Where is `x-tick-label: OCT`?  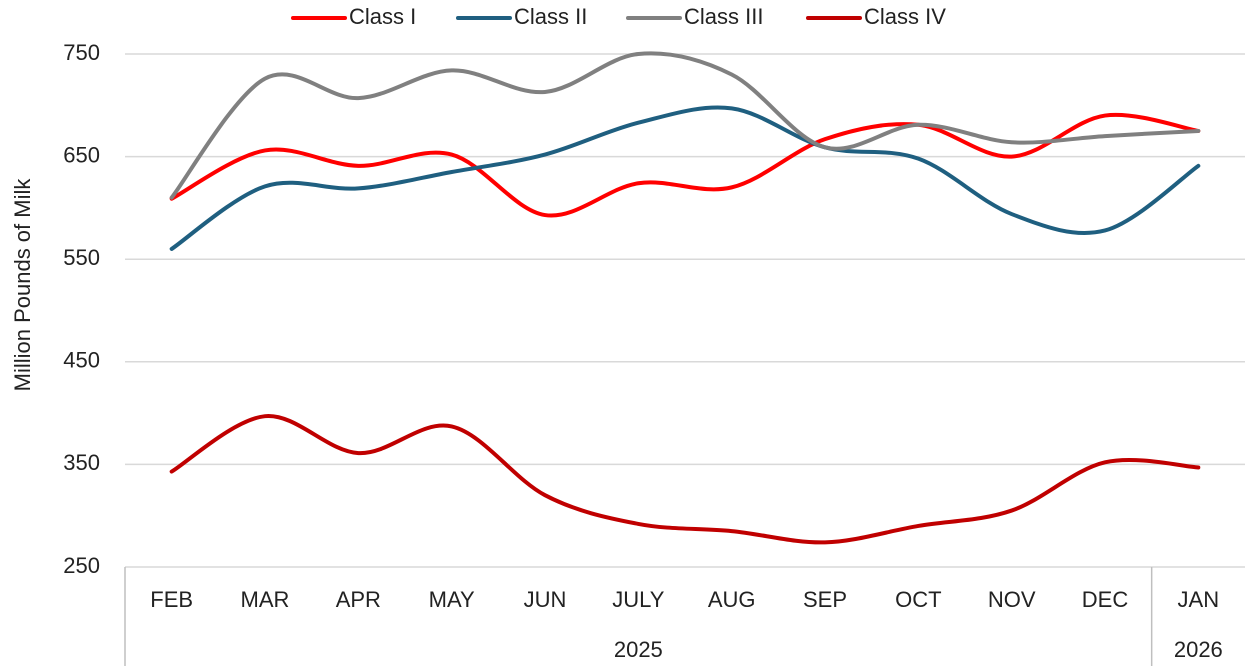
x-tick-label: OCT is located at coordinates (918, 599).